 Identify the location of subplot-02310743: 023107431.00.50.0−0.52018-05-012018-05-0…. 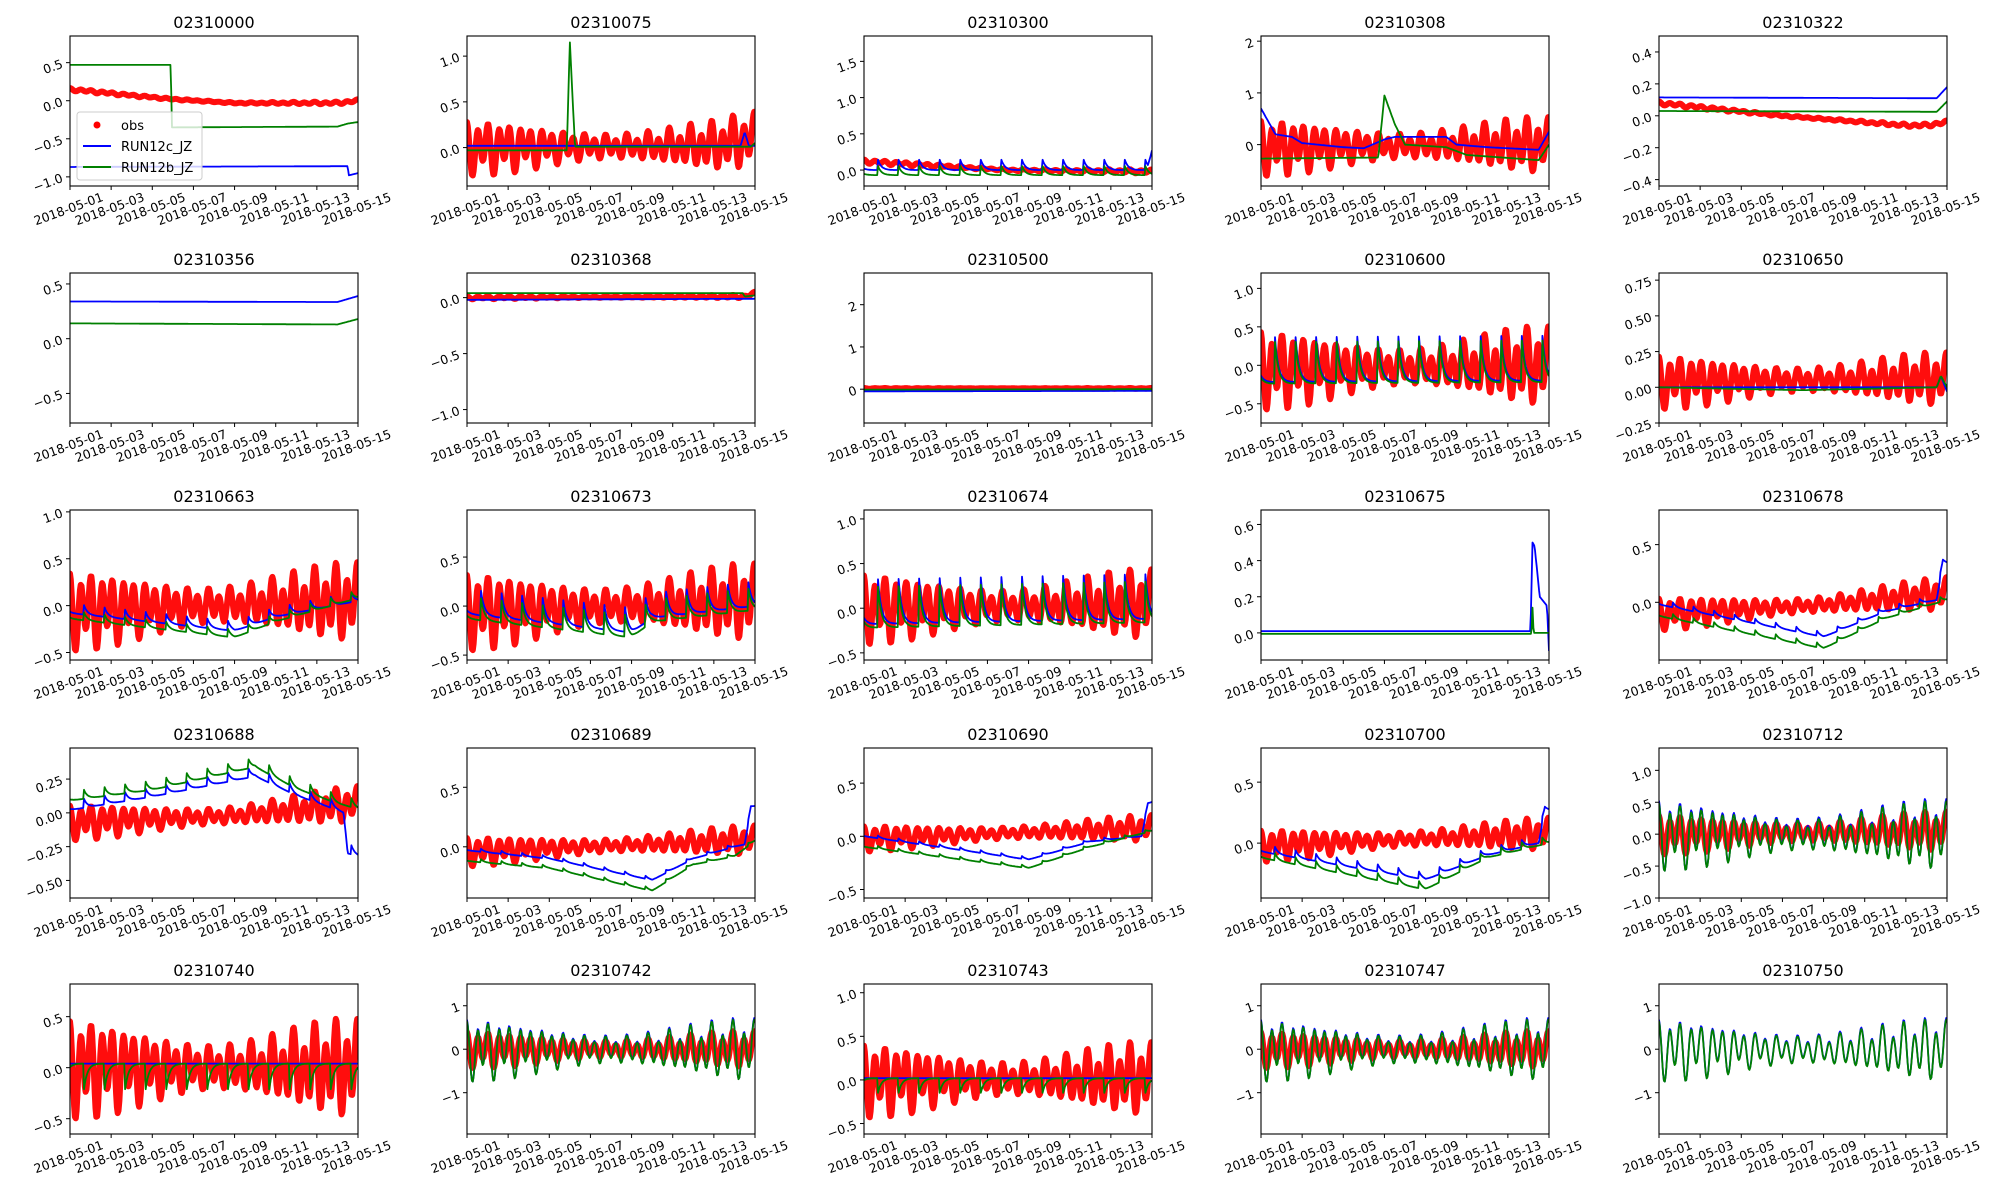
(1006, 1068).